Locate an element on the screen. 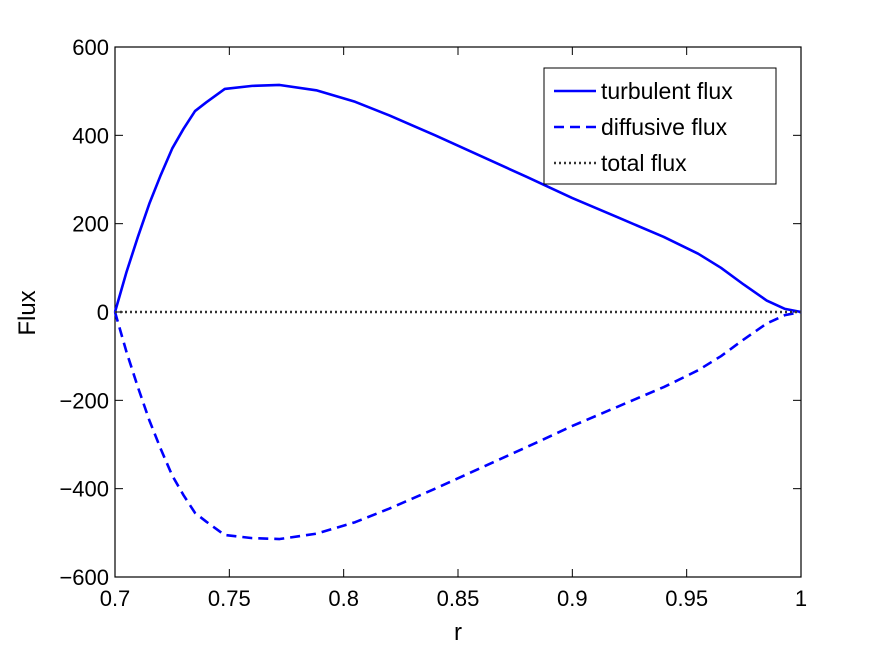 This screenshot has height=648, width=886. x-tick-label: 0.85 is located at coordinates (458, 598).